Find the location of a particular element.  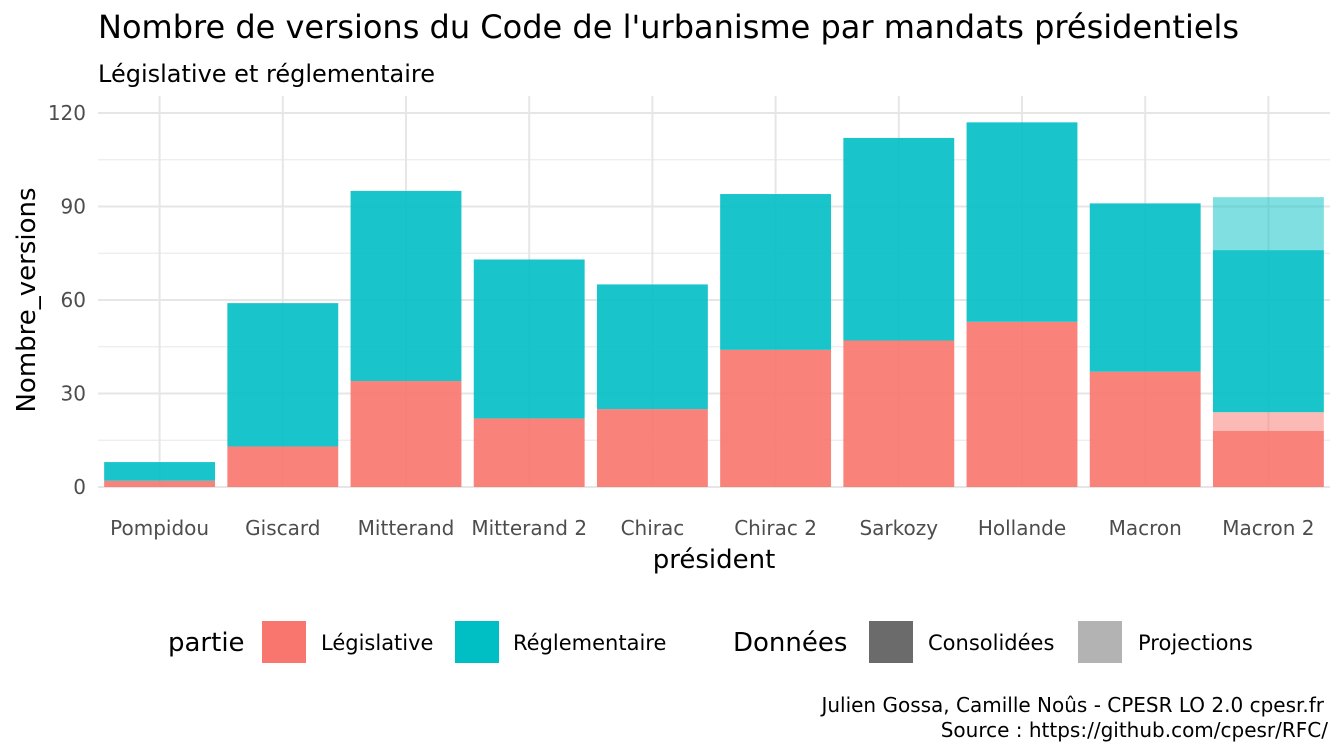

bar-macron-2-legislative-consolidees is located at coordinates (1268, 458).